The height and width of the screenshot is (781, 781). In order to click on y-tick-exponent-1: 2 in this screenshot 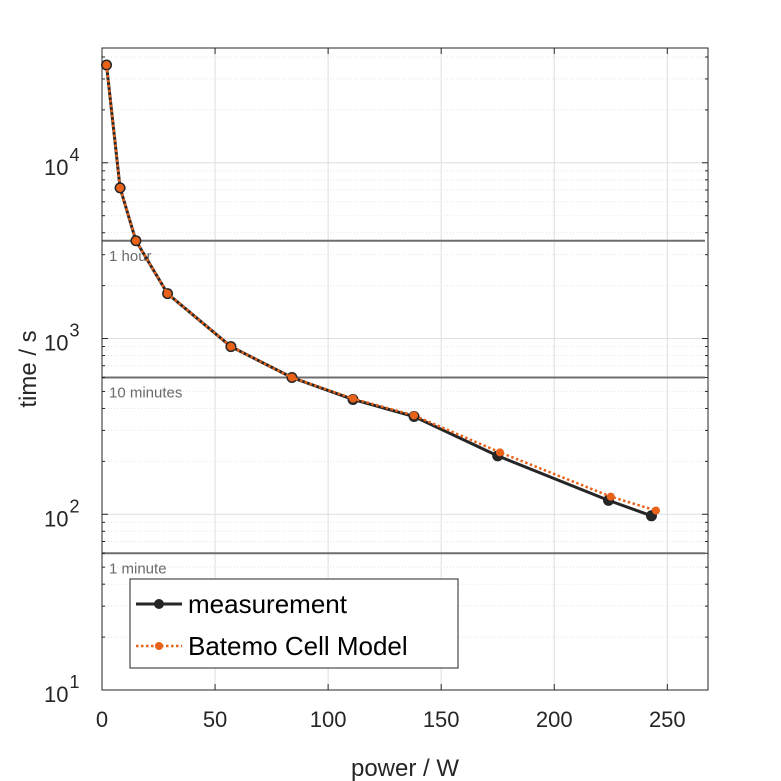, I will do `click(74, 506)`.